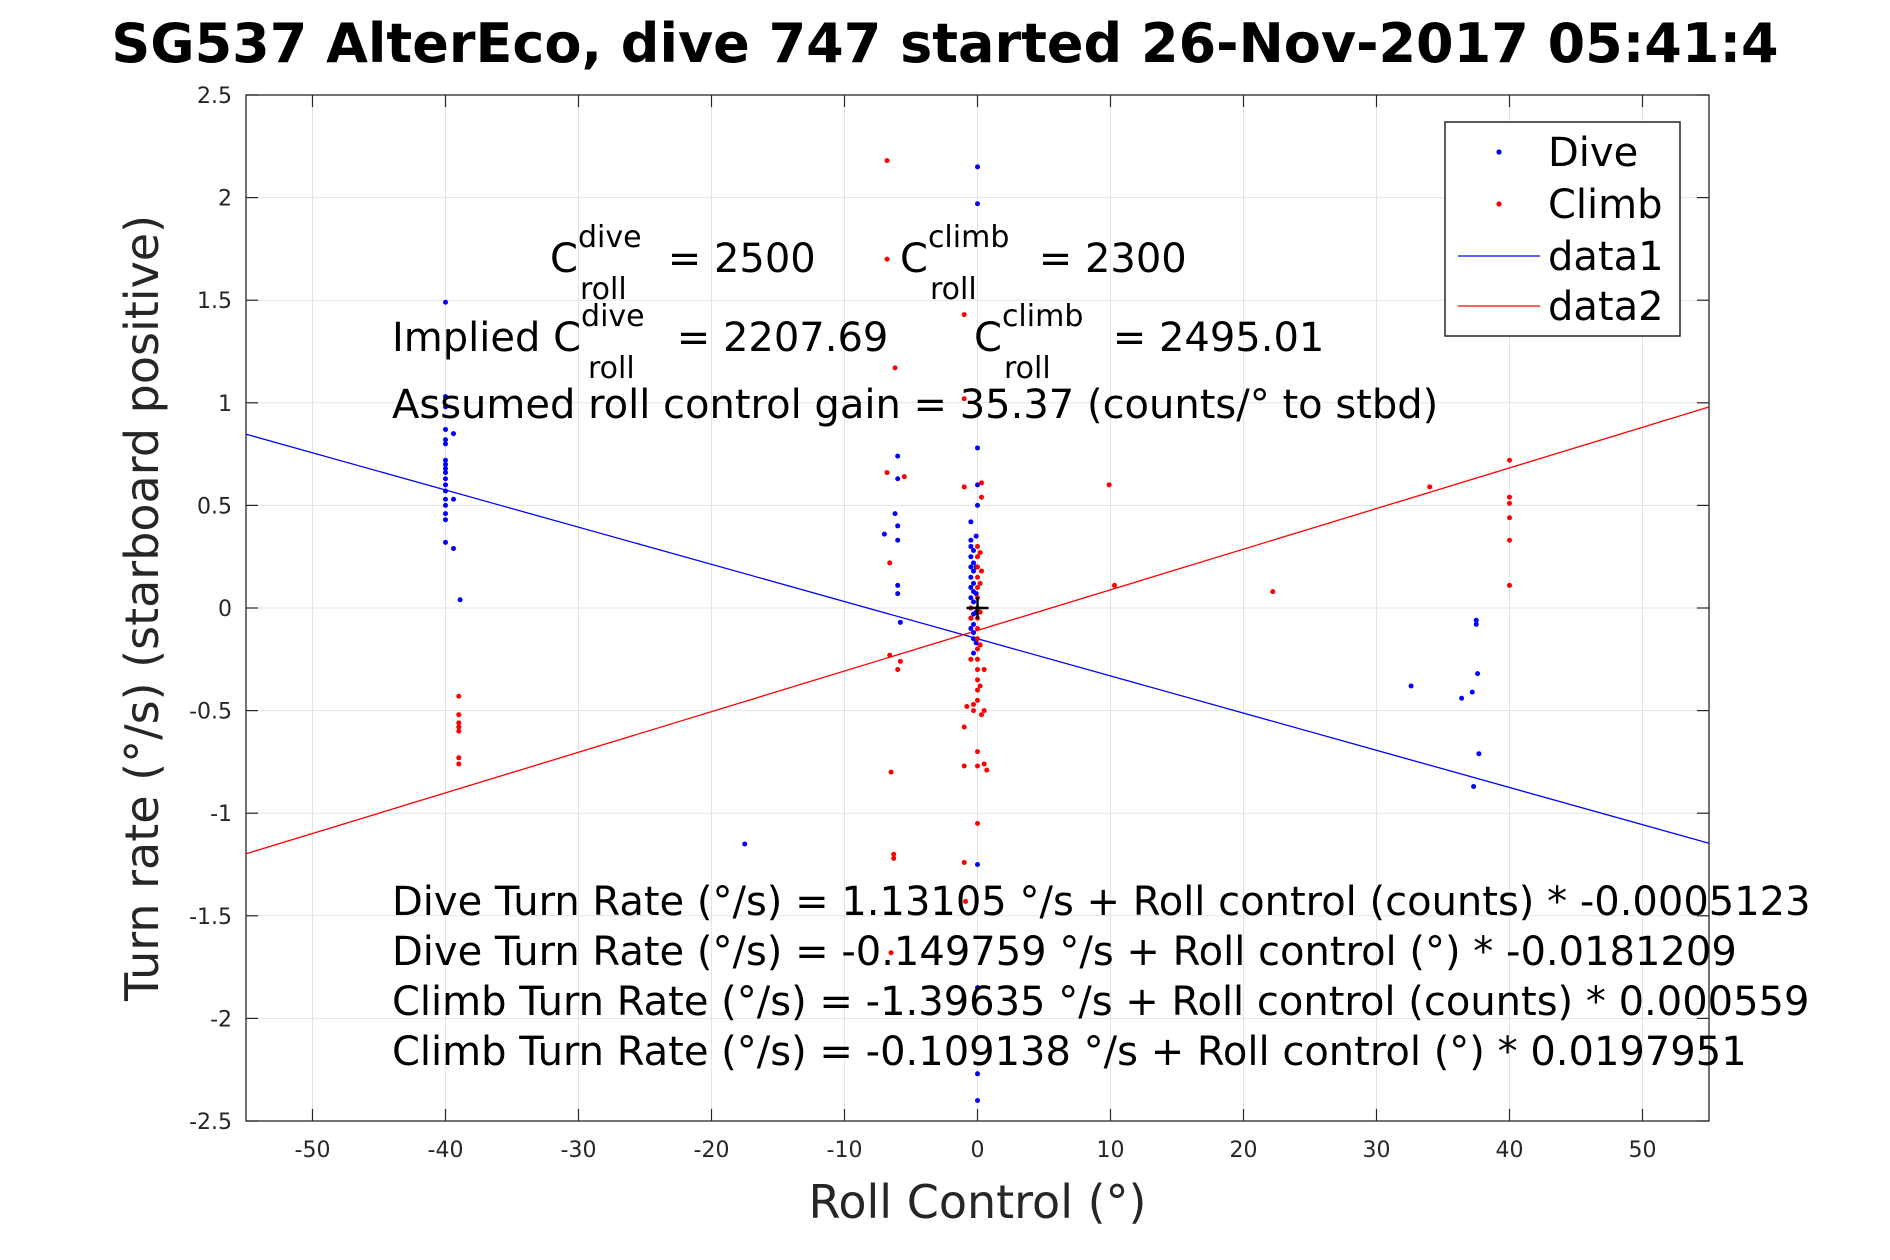 The width and height of the screenshot is (1890, 1260). Describe the element at coordinates (210, 917) in the screenshot. I see `y-tick-label: -1.5` at that location.